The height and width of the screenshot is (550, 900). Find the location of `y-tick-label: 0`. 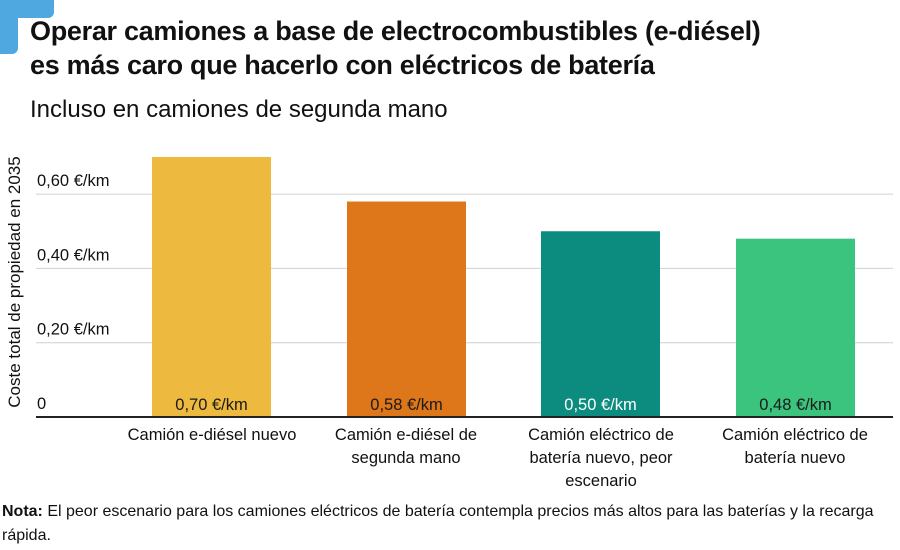

y-tick-label: 0 is located at coordinates (41, 404).